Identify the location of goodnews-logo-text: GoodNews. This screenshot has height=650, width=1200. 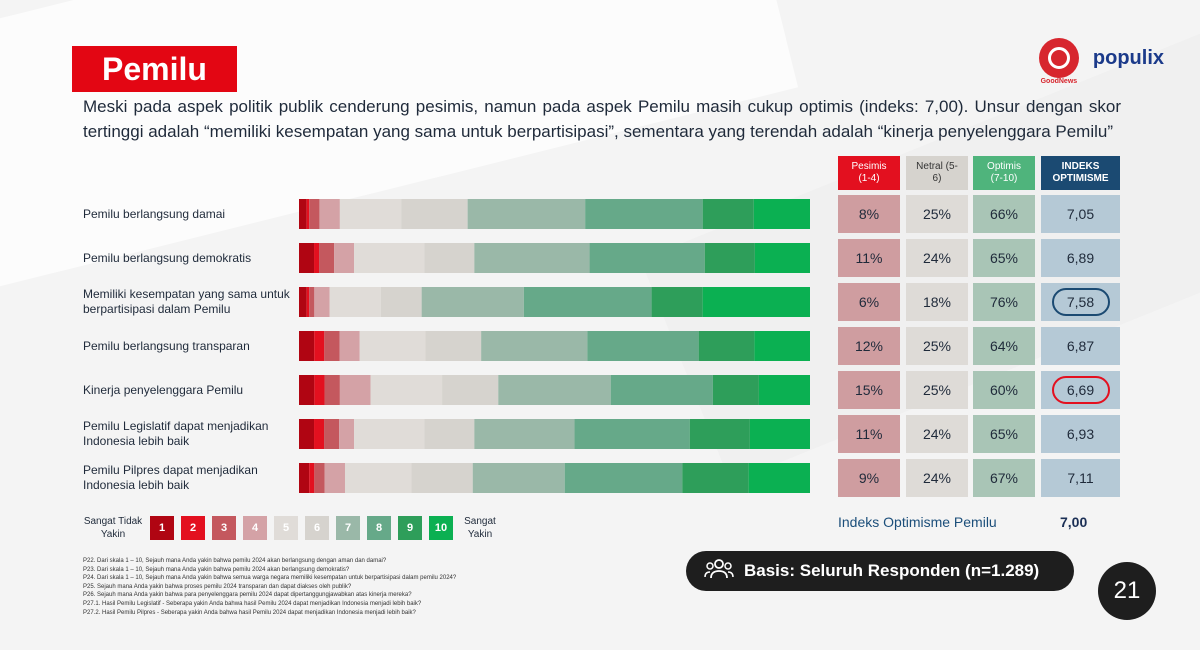
(1059, 81).